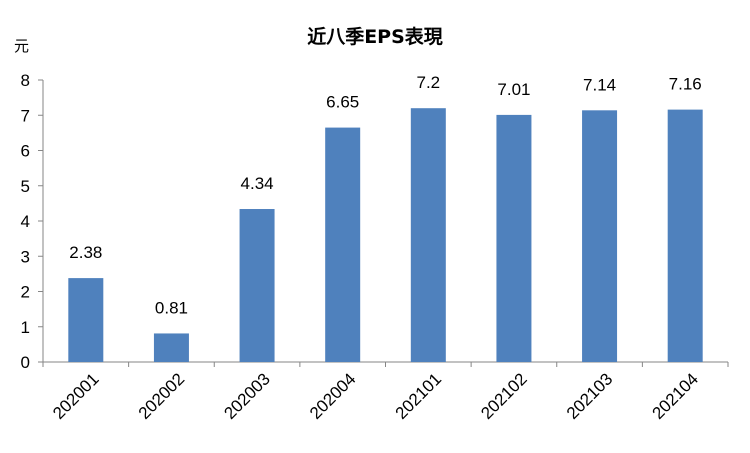 The width and height of the screenshot is (750, 453). What do you see at coordinates (504, 396) in the screenshot?
I see `x-tick-label: 202102` at bounding box center [504, 396].